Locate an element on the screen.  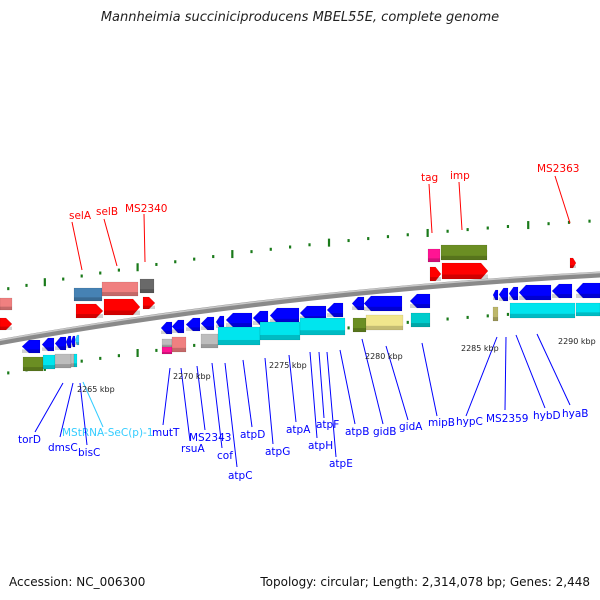
gene-label-atpd: atpD is located at coordinates (252, 435).